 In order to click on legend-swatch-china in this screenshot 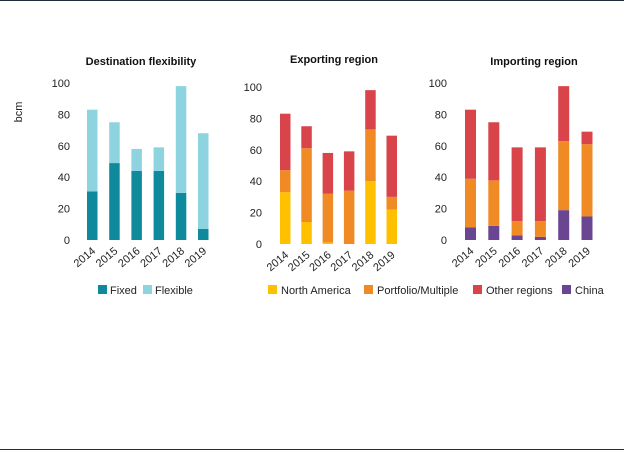, I will do `click(566, 289)`.